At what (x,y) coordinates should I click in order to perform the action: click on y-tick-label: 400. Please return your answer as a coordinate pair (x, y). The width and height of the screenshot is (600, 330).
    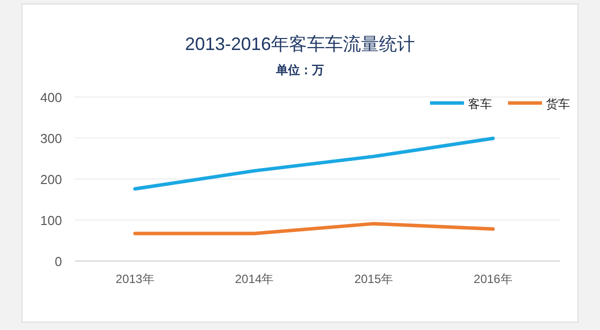
    Looking at the image, I should click on (51, 97).